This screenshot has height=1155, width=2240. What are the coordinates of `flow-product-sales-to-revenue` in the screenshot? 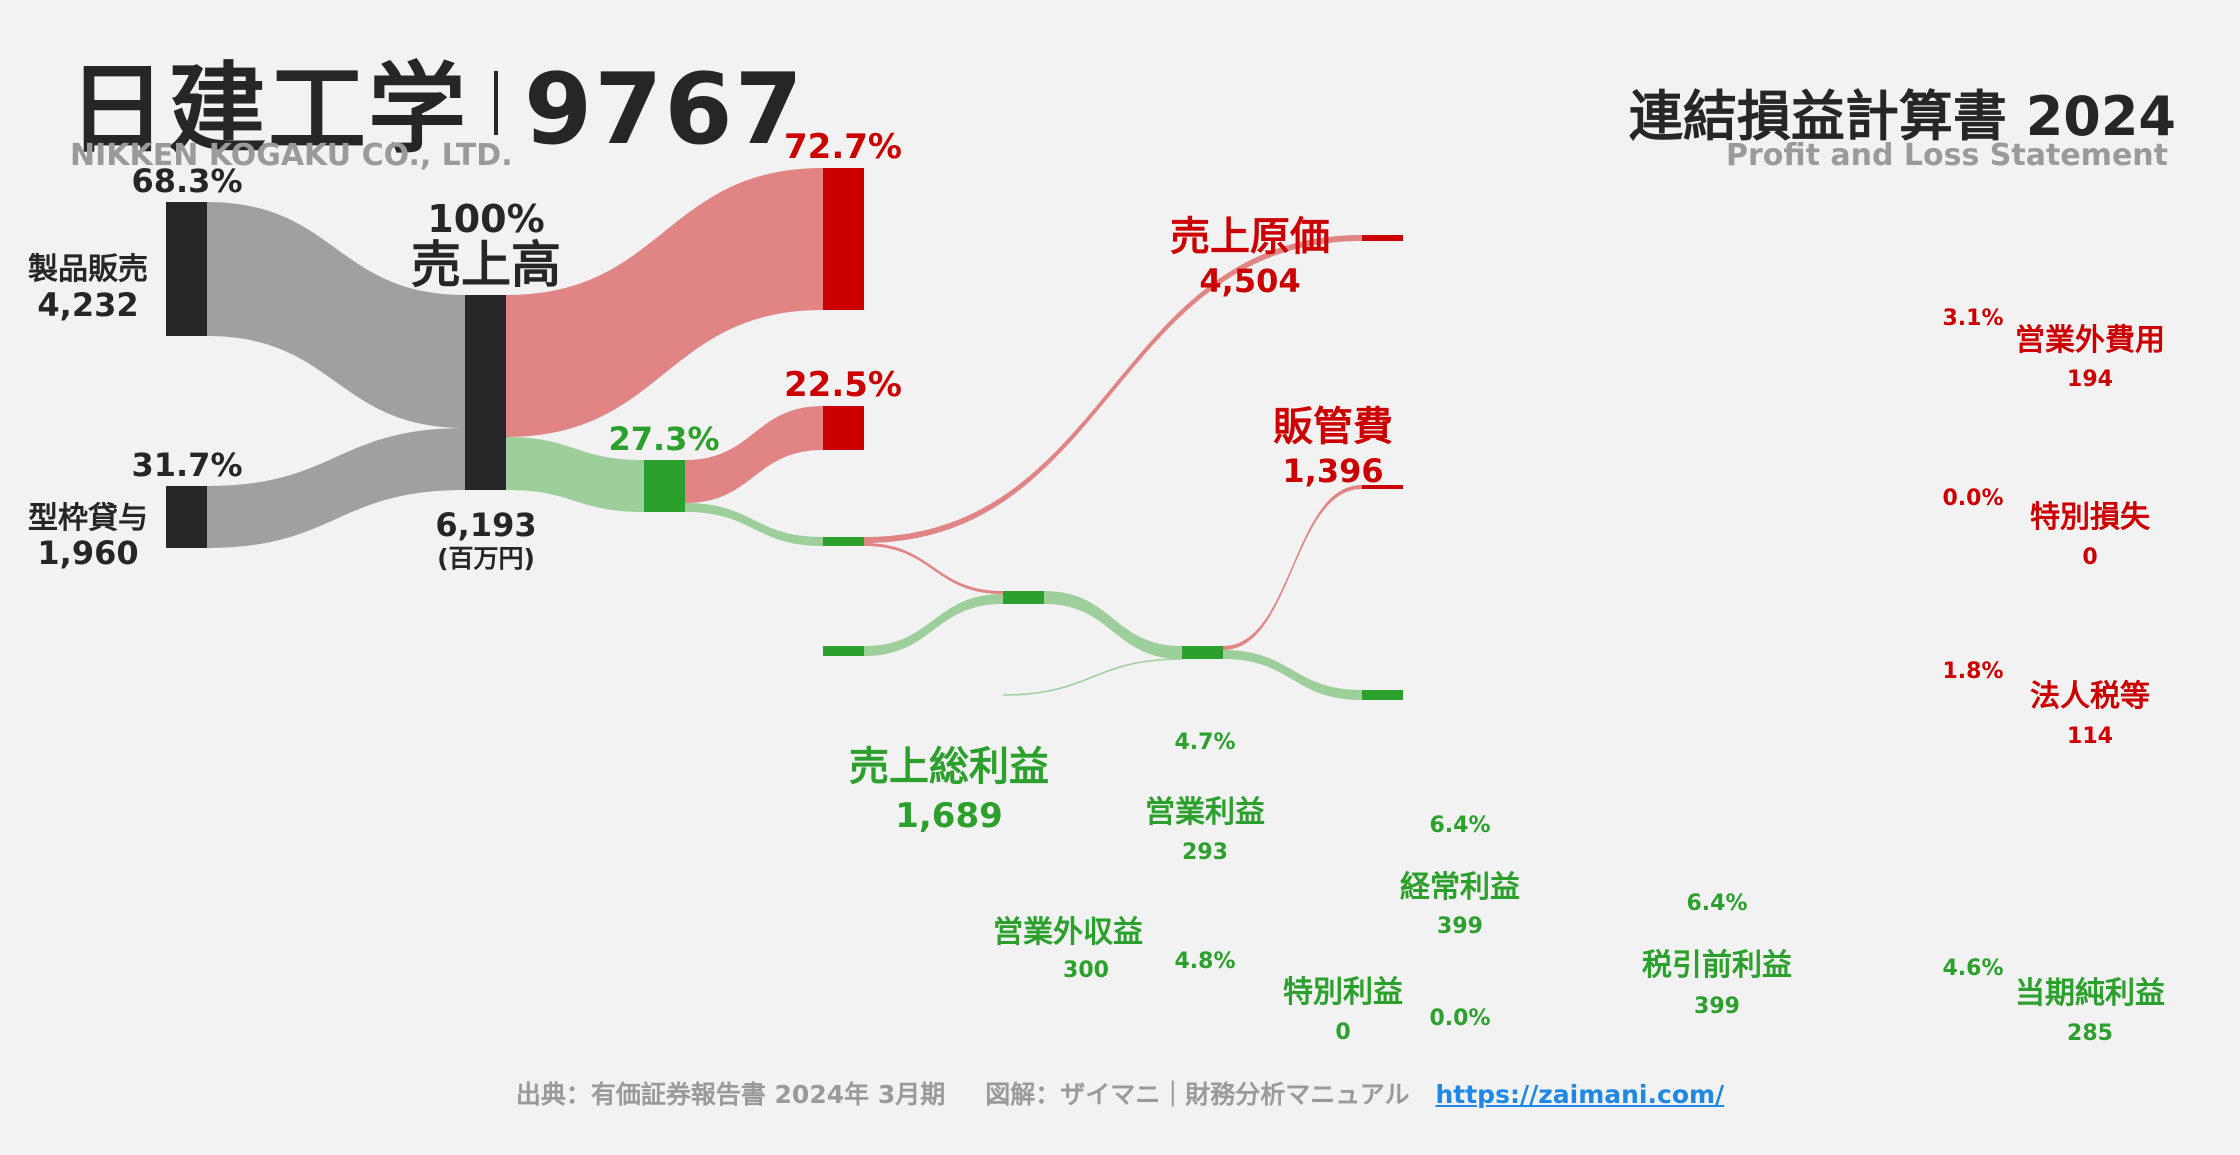 It's located at (336, 315).